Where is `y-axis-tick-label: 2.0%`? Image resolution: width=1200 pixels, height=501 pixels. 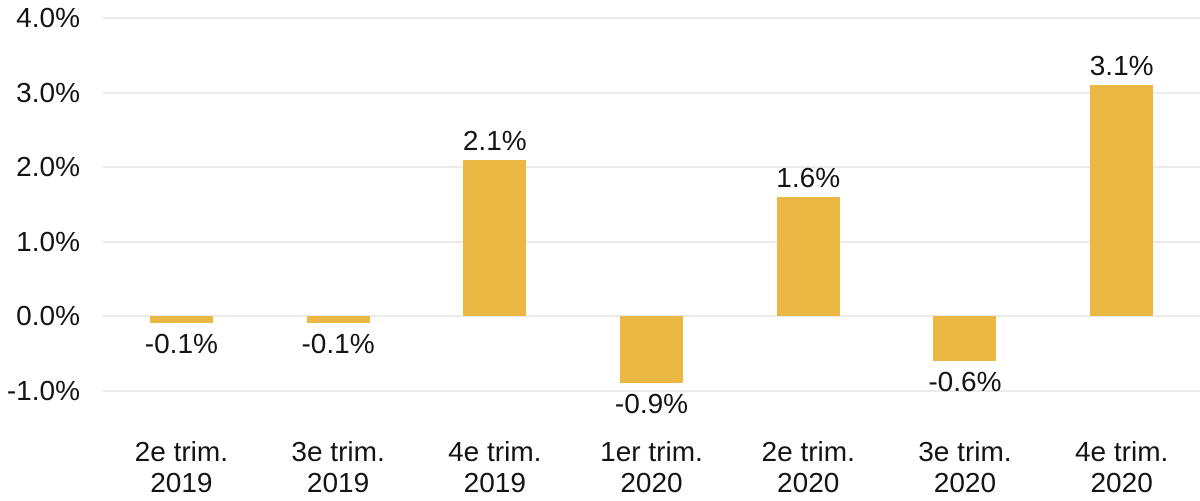 y-axis-tick-label: 2.0% is located at coordinates (48, 166).